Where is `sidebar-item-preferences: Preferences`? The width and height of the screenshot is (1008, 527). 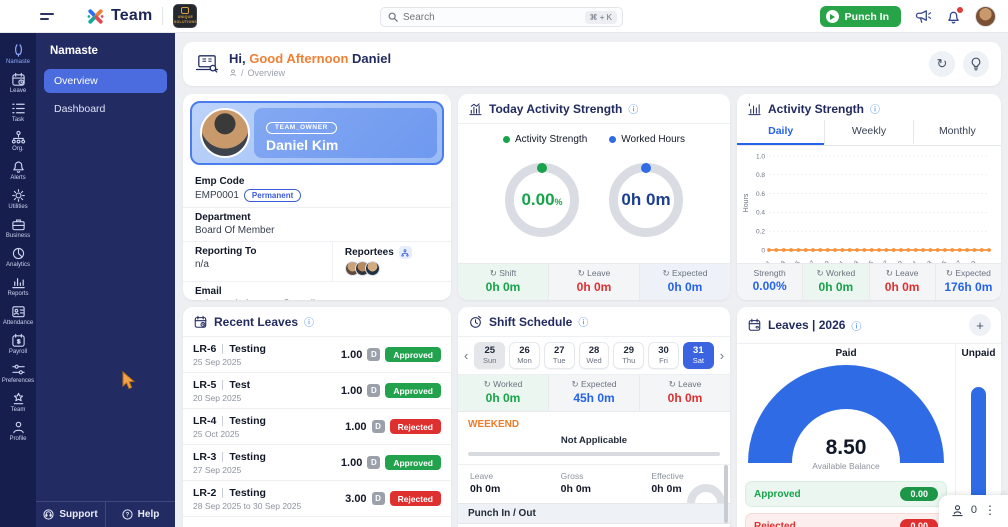
sidebar-item-preferences: Preferences is located at coordinates (18, 372).